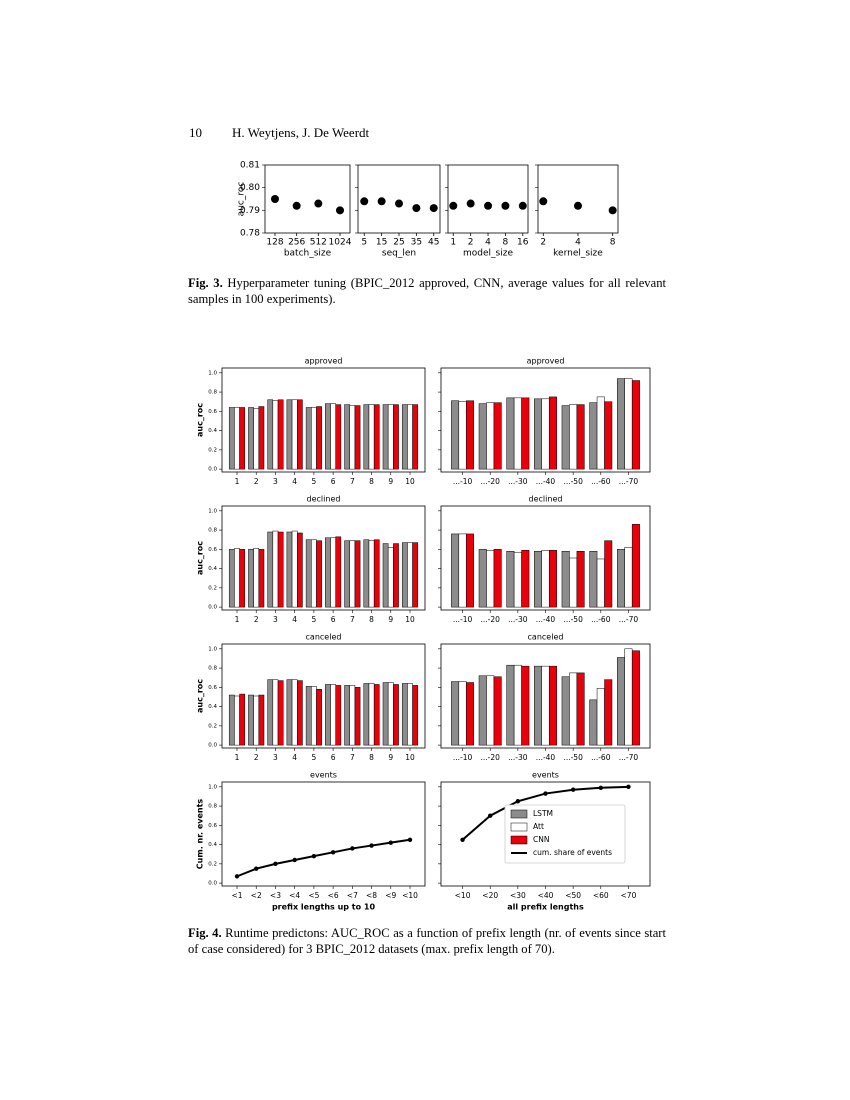 The image size is (850, 1100). Describe the element at coordinates (313, 481) in the screenshot. I see `x-tick-label: 5` at that location.